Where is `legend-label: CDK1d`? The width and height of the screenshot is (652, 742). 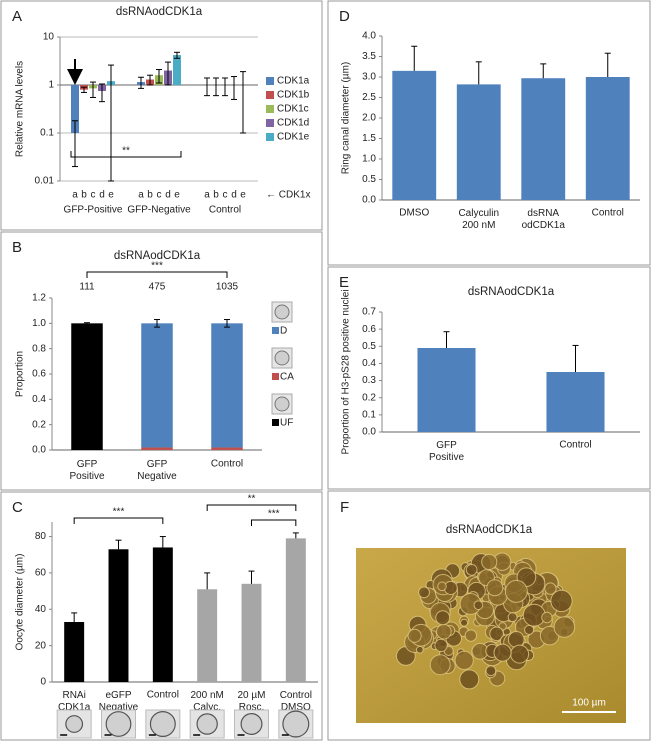 legend-label: CDK1d is located at coordinates (293, 123).